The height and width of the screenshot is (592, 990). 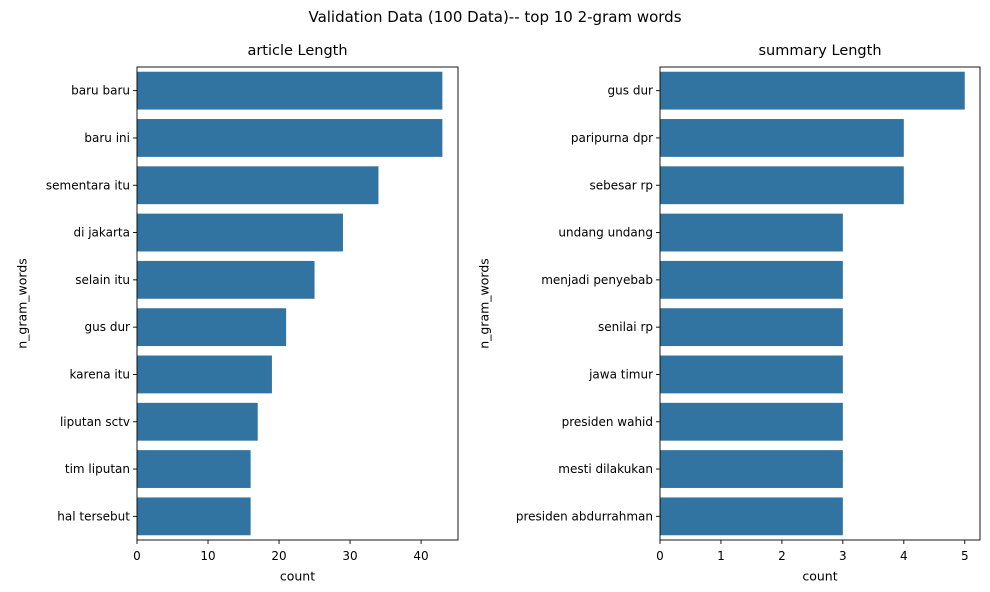 What do you see at coordinates (620, 374) in the screenshot?
I see `y-tick-label: jawa timur` at bounding box center [620, 374].